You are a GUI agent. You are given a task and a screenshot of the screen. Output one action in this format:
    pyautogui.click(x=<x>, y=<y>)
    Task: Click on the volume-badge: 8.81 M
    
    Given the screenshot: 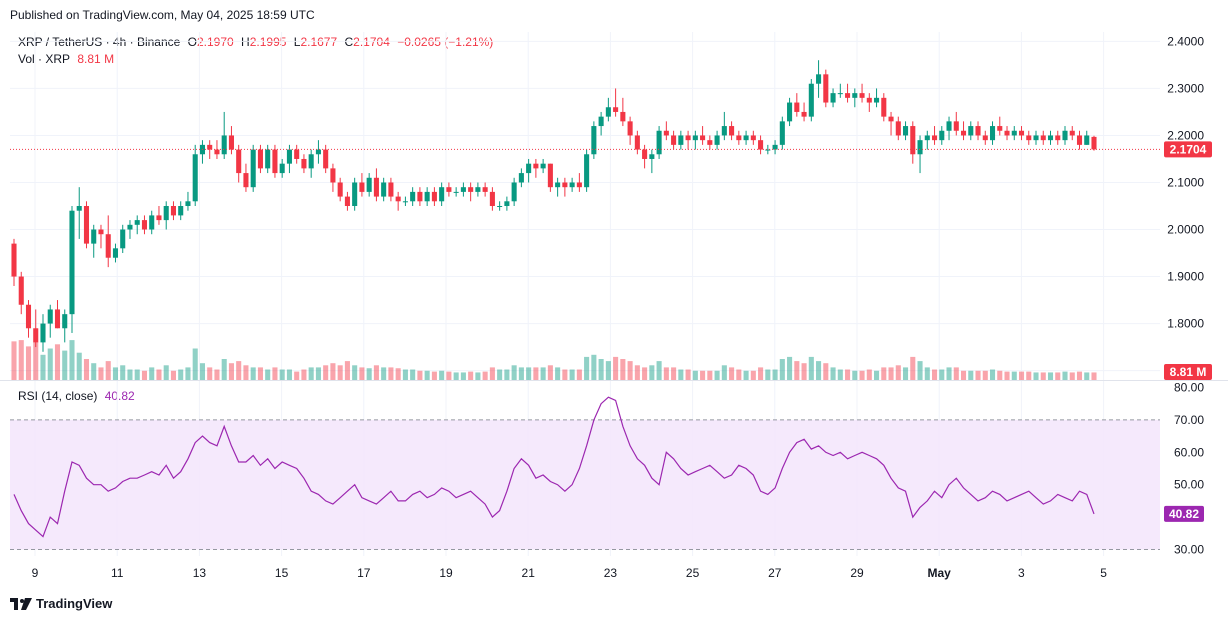 What is the action you would take?
    pyautogui.click(x=1188, y=372)
    